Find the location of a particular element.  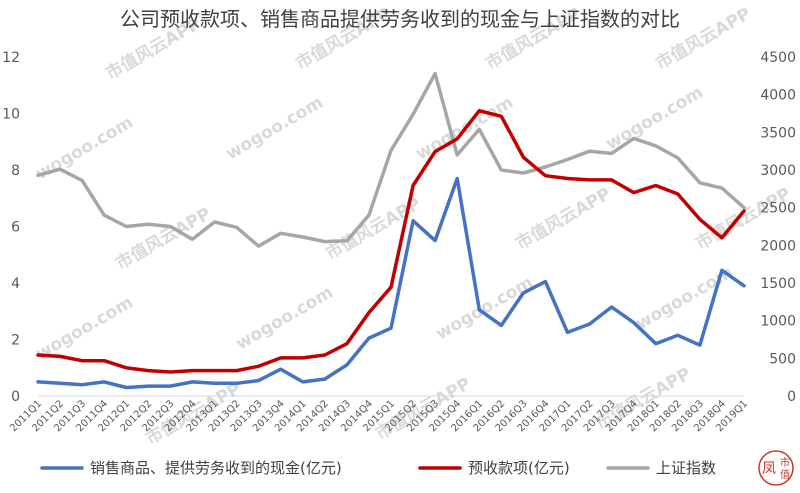

brand-logo-icon: 凤 市 值 is located at coordinates (776, 468).